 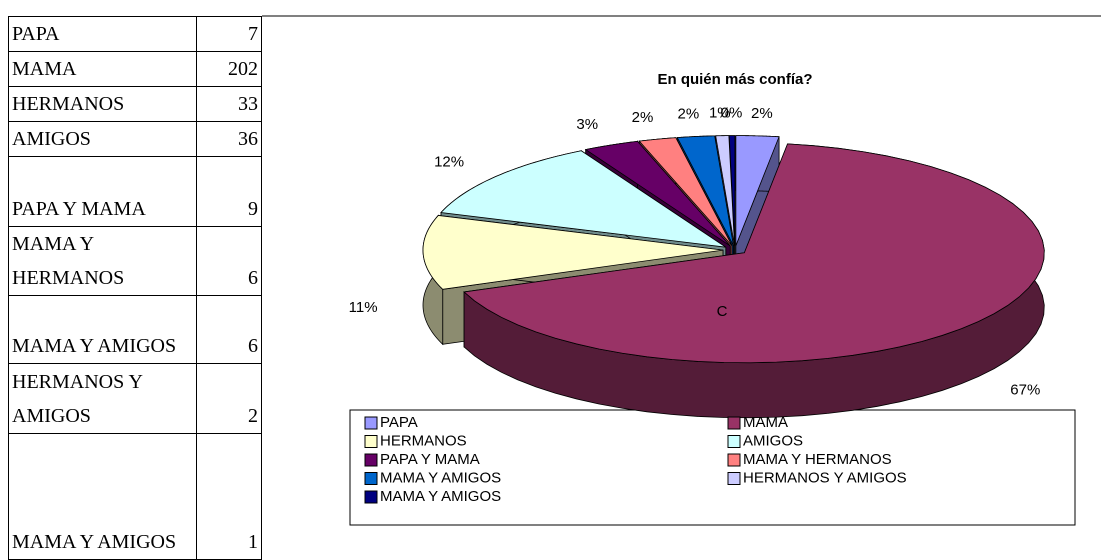 I want to click on label-cell: PAPA Y MAMA, so click(x=102, y=191).